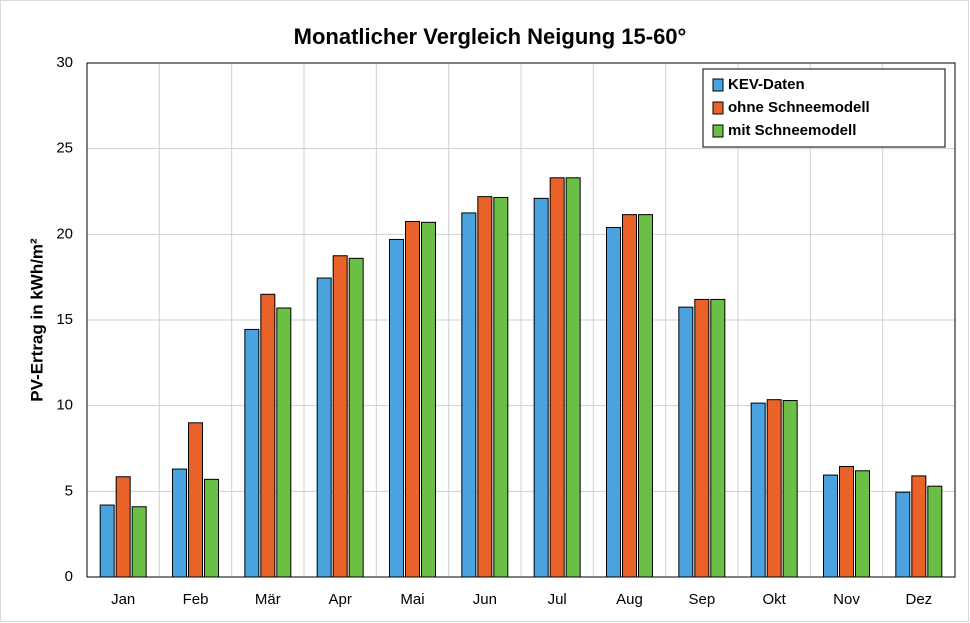 This screenshot has width=970, height=623. What do you see at coordinates (268, 599) in the screenshot?
I see `x-tick-label: Mär` at bounding box center [268, 599].